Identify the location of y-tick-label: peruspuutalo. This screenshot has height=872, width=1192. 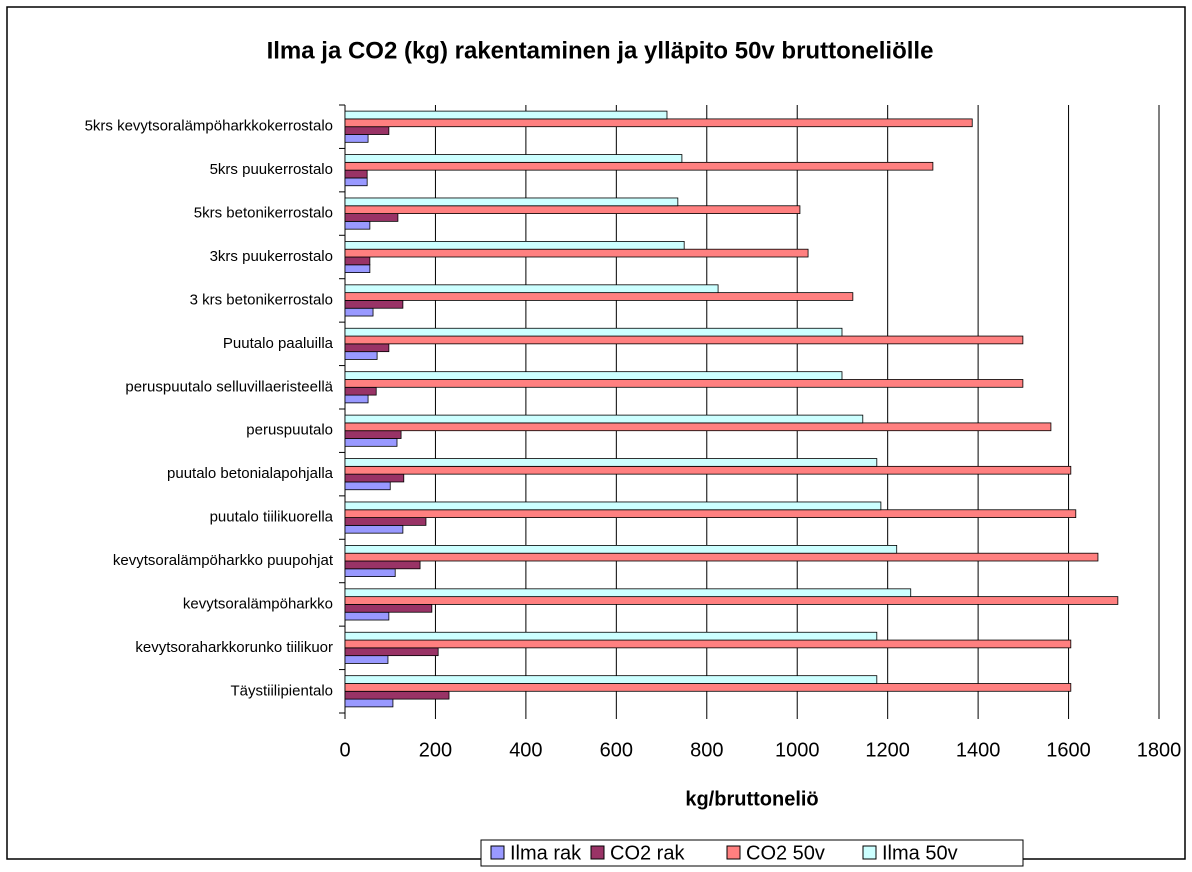
(289, 430).